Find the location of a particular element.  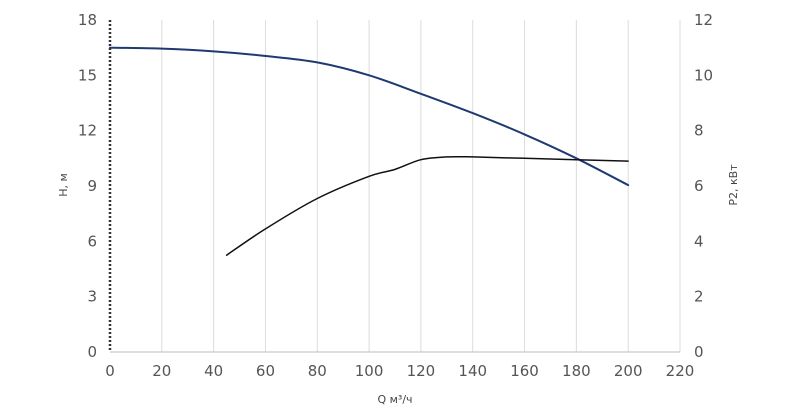

x-tick-label: 100 is located at coordinates (369, 371).